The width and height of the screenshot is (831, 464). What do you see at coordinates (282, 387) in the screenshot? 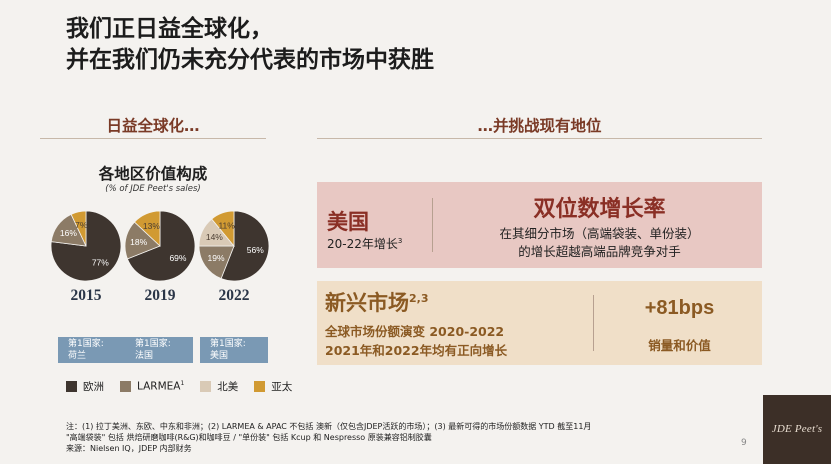
I see `legend-label-apac: 亚太` at bounding box center [282, 387].